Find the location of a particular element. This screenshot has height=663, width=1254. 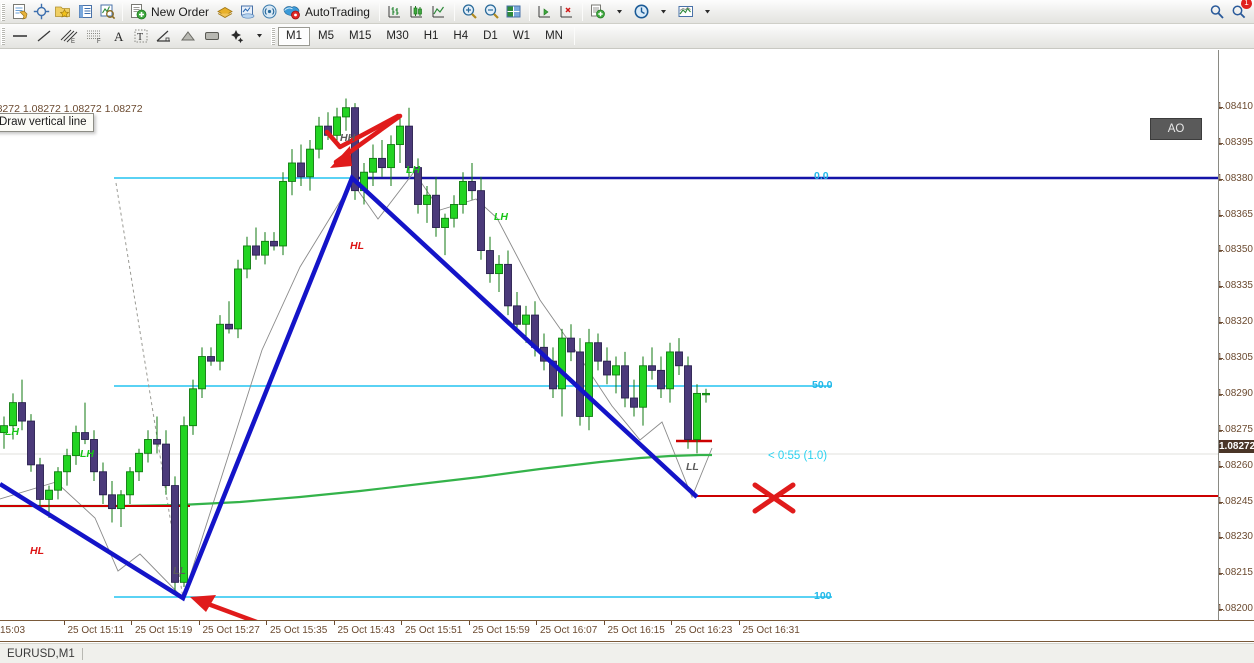

drawing-toolbar-grip is located at coordinates (3, 36).